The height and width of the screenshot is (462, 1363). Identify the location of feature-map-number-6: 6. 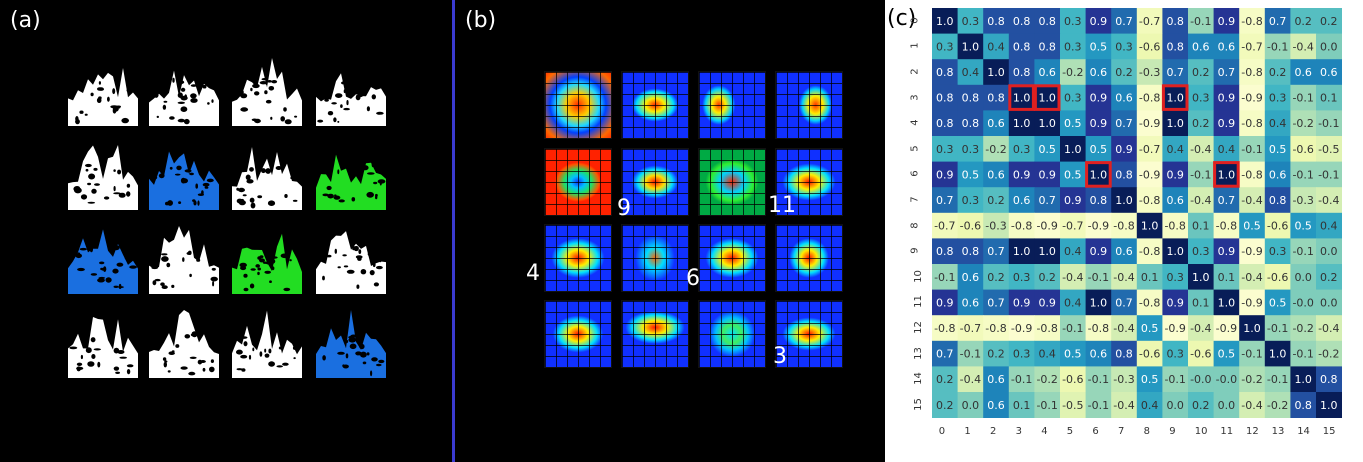
(693, 278).